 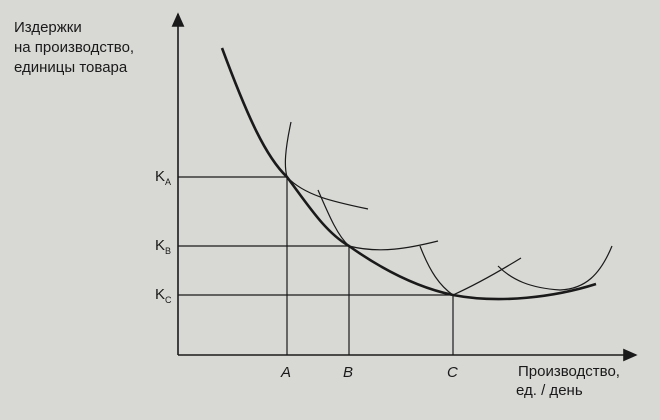 I want to click on y-tick-ka-sub: A, so click(x=168, y=182).